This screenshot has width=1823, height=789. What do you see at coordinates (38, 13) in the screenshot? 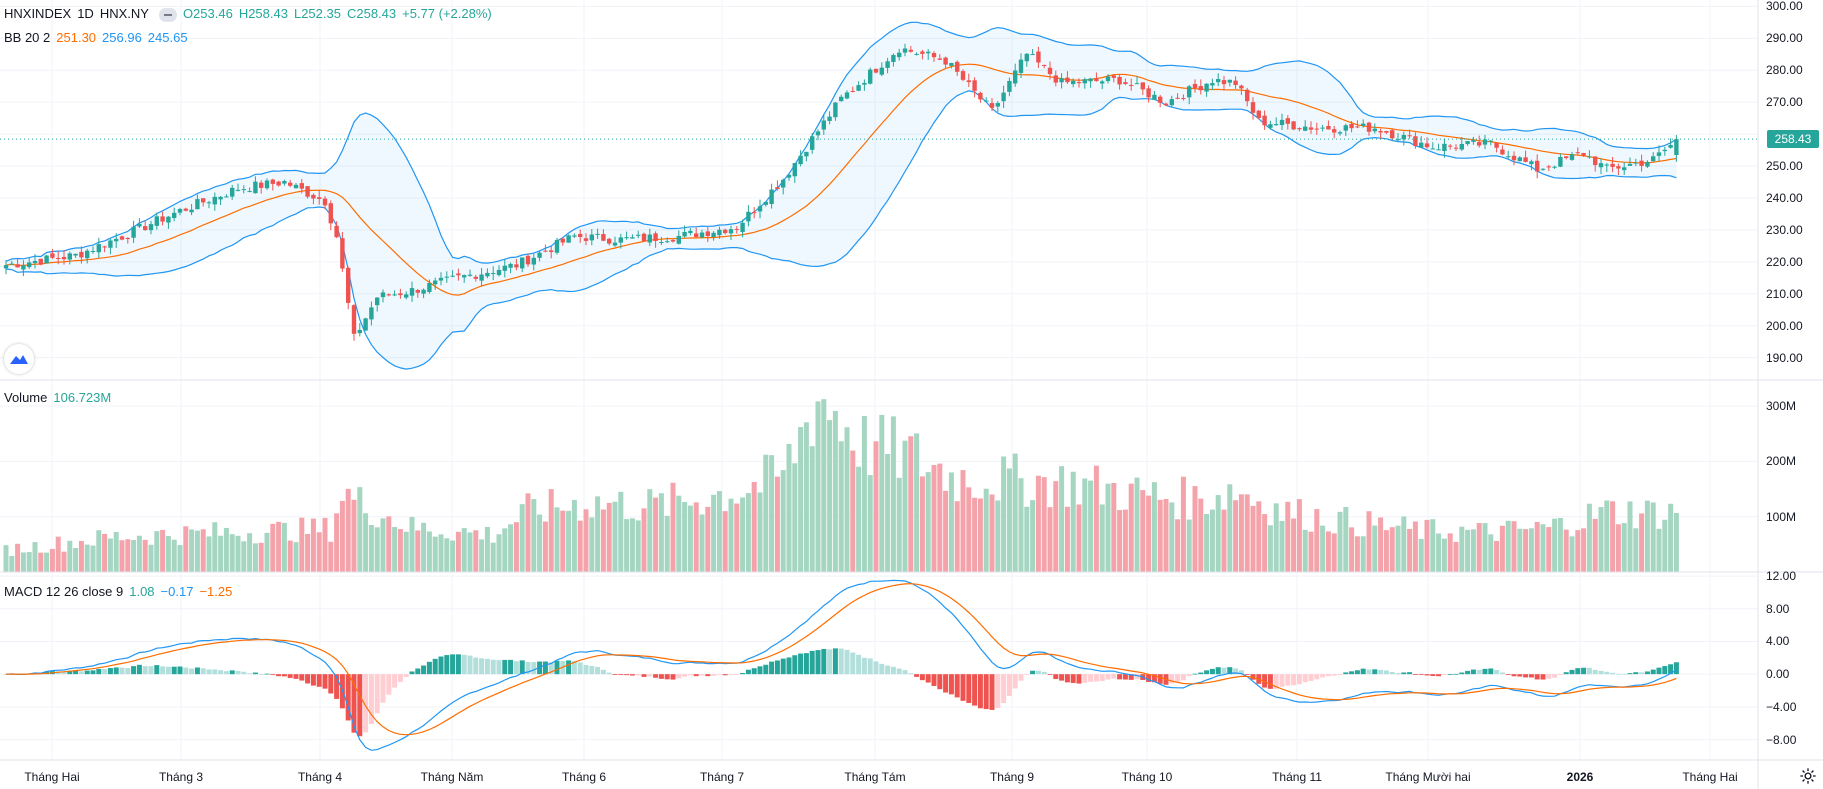
I see `symbol-name: HNXINDEX` at bounding box center [38, 13].